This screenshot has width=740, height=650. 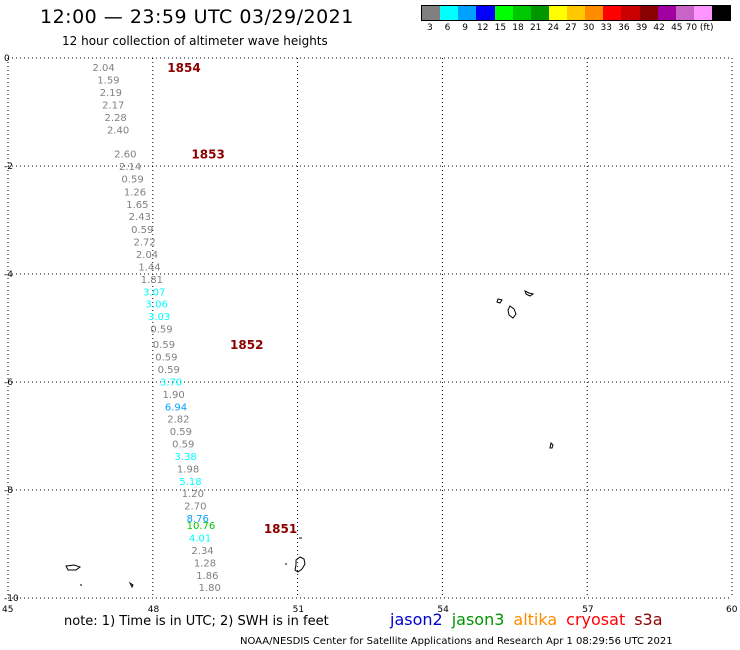 I want to click on legend-label: 15, so click(x=500, y=28).